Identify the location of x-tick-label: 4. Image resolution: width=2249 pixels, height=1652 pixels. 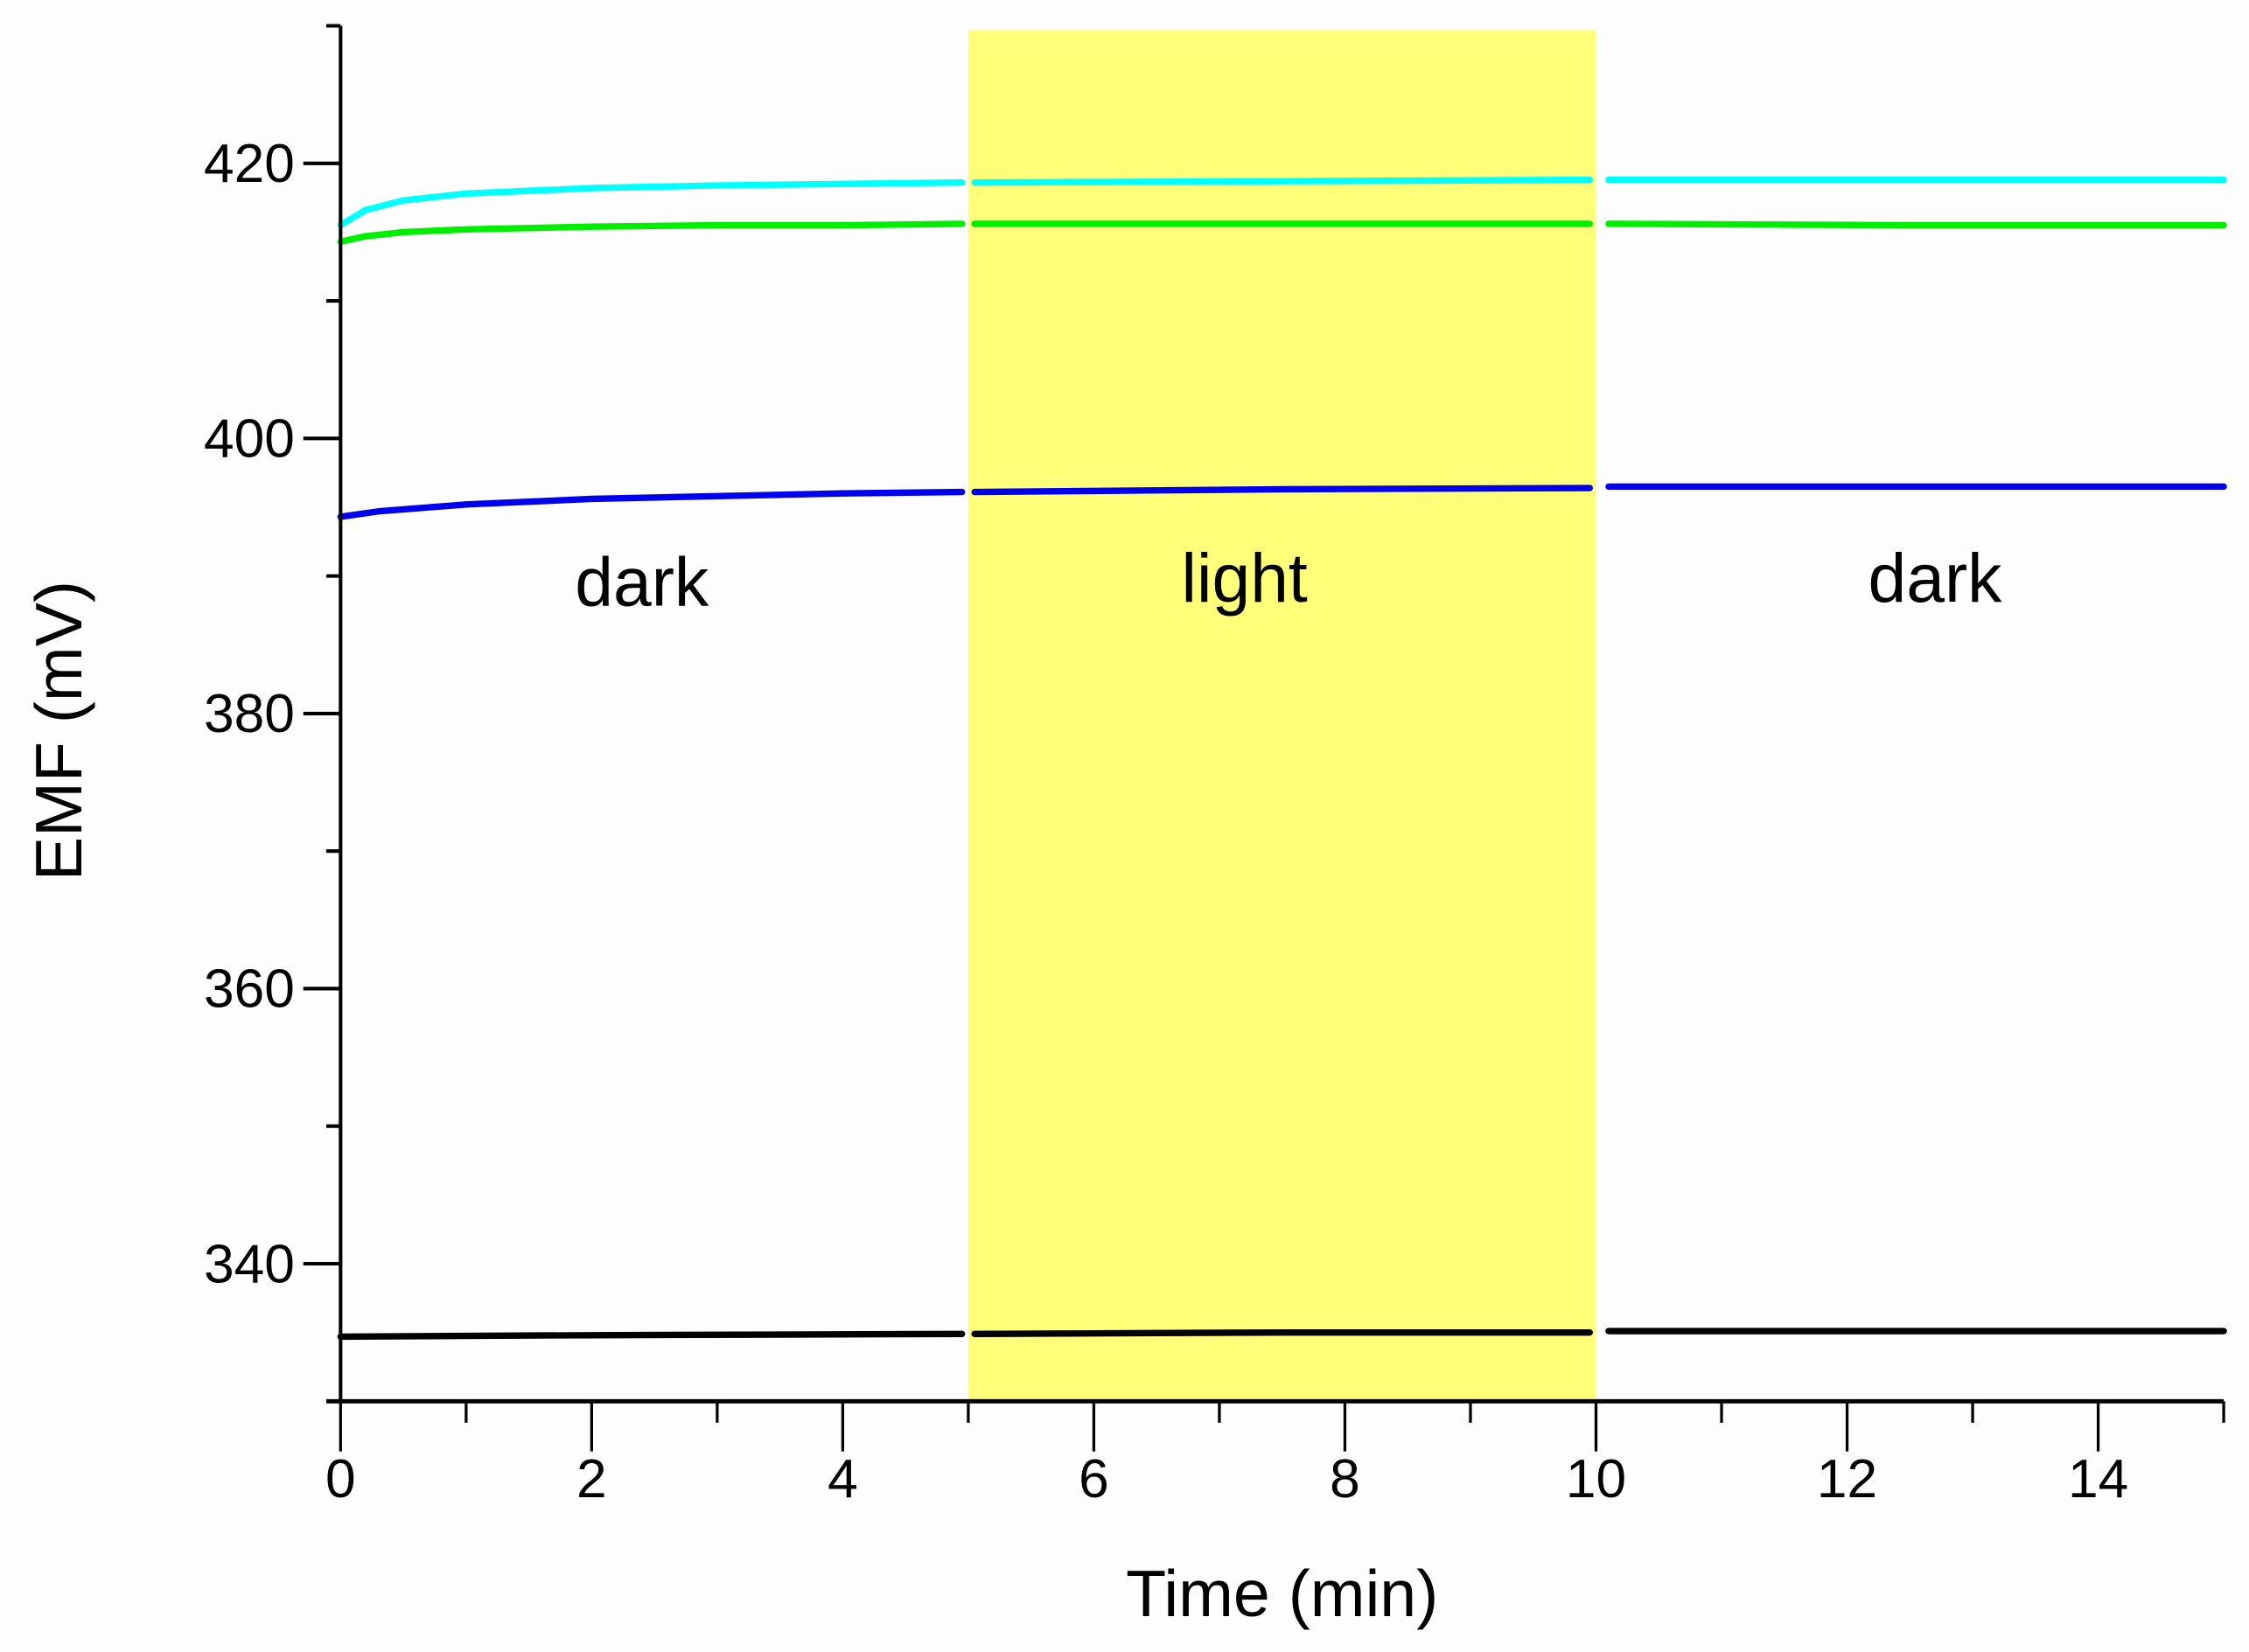
(843, 1479).